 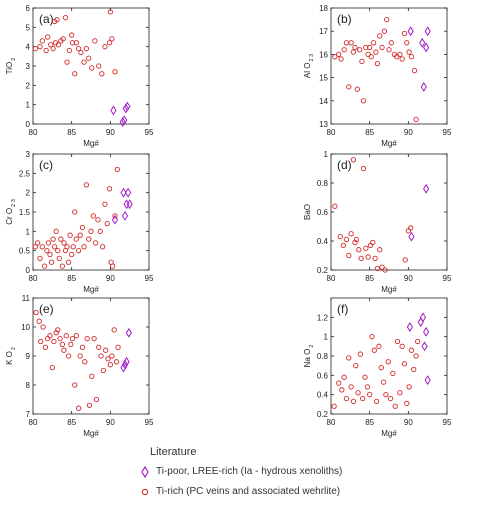 What do you see at coordinates (389, 66) in the screenshot?
I see `plot-frame` at bounding box center [389, 66].